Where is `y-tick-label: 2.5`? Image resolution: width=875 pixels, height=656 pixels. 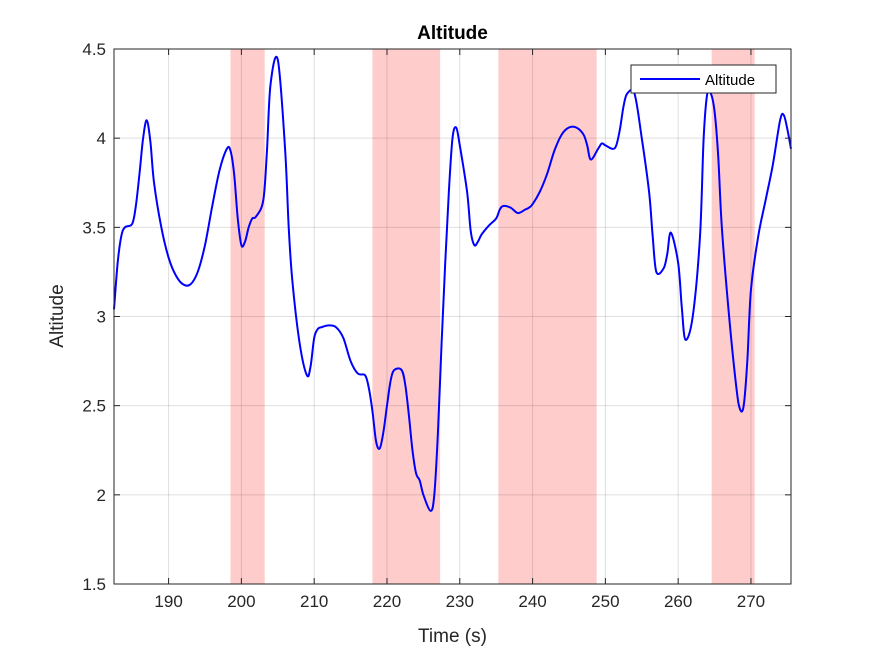
y-tick-label: 2.5 is located at coordinates (94, 406).